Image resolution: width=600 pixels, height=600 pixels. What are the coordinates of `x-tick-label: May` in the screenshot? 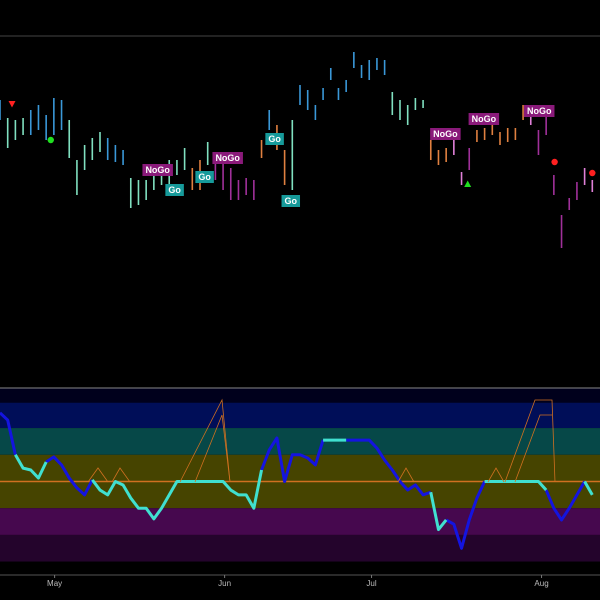 It's located at (54, 583).